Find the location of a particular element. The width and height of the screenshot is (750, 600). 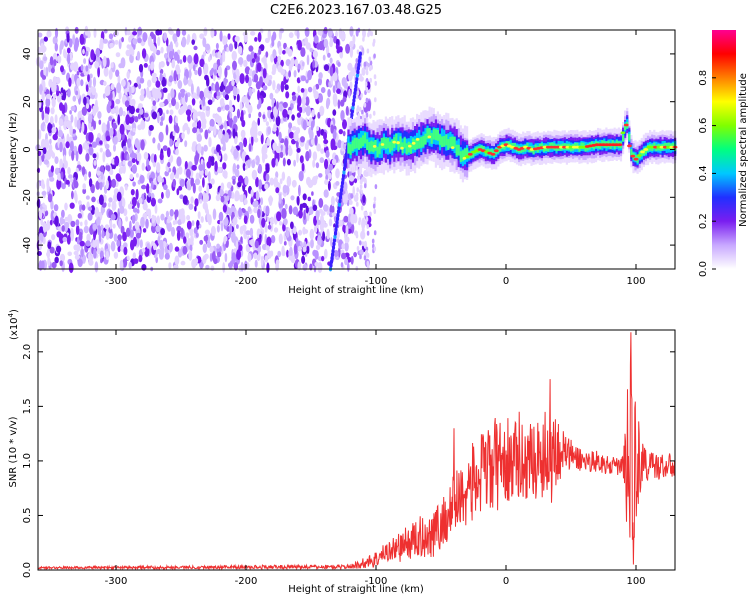

colorbar-label: Normalized spectral amplitude is located at coordinates (743, 150).